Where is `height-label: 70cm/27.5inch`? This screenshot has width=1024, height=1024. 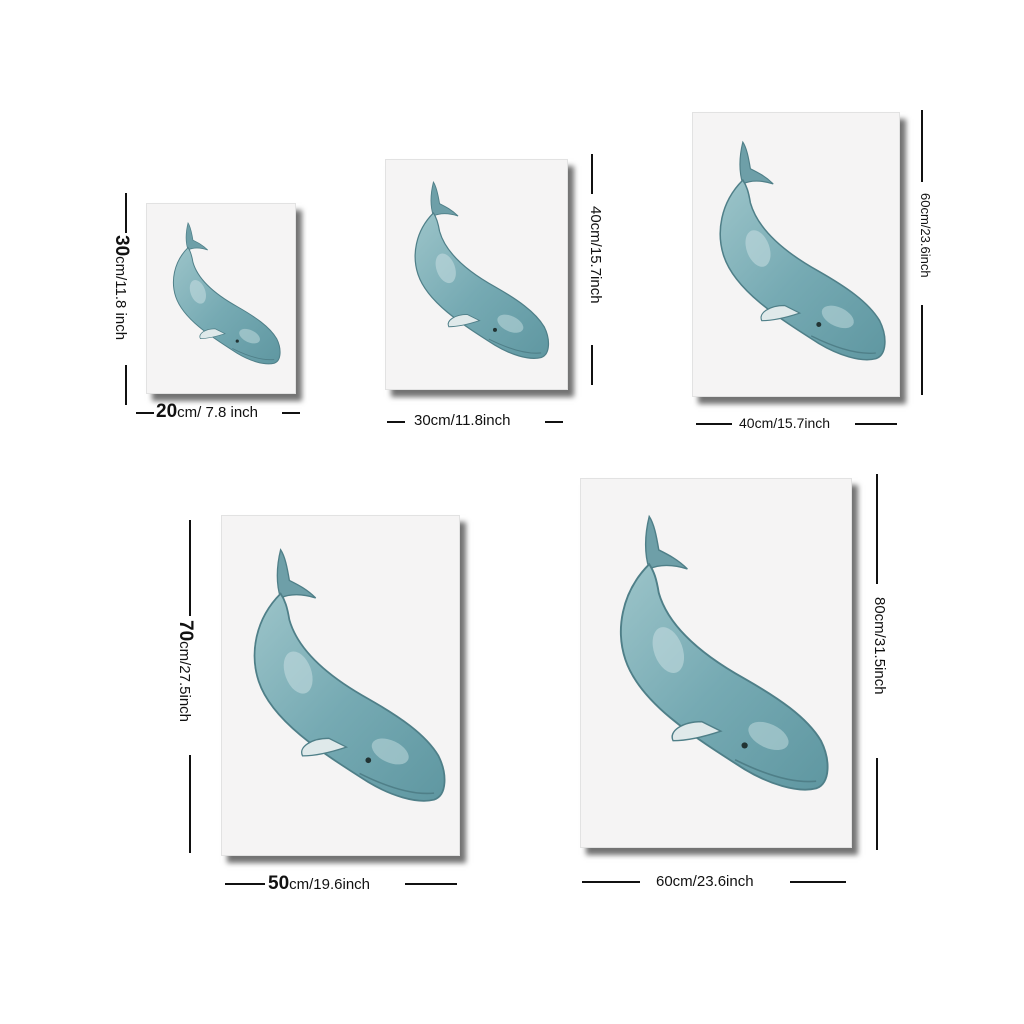 height-label: 70cm/27.5inch is located at coordinates (185, 671).